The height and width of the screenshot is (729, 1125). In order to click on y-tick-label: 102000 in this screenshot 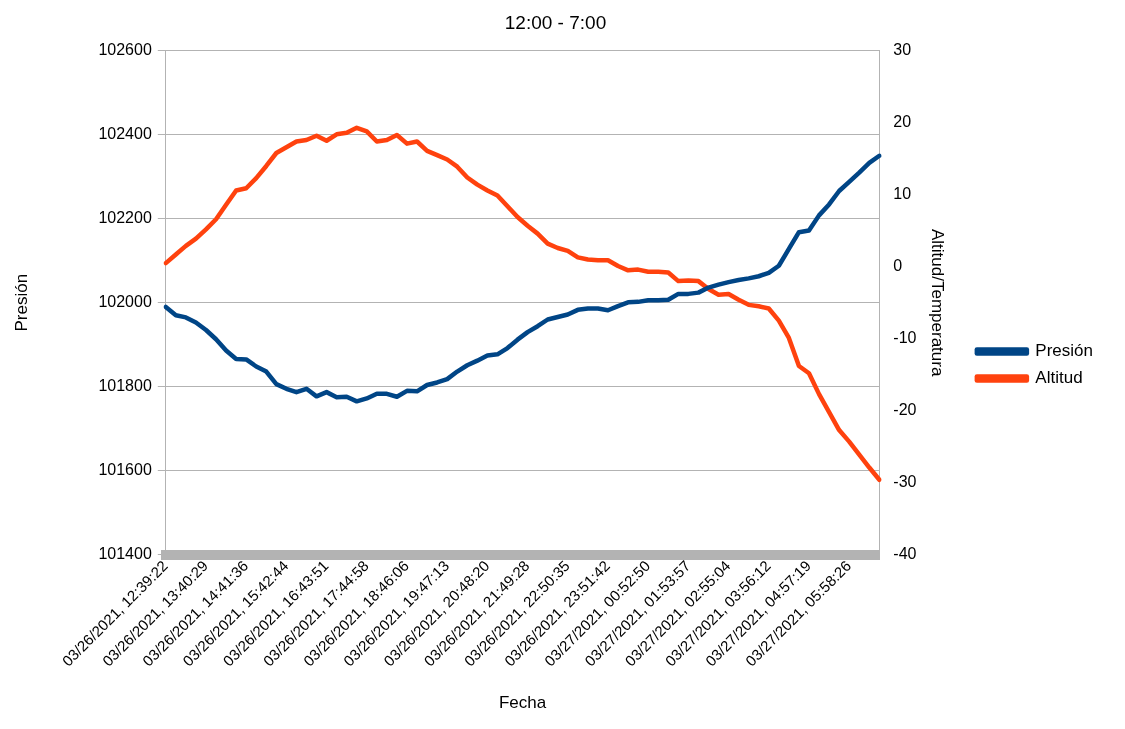, I will do `click(125, 302)`.